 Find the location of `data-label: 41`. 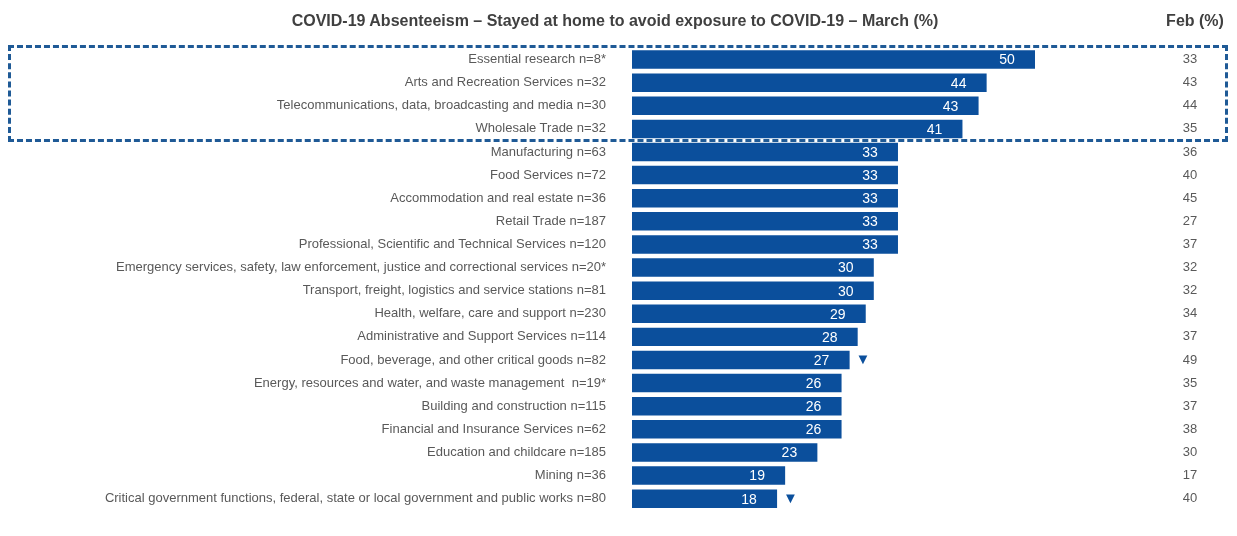

data-label: 41 is located at coordinates (934, 128).